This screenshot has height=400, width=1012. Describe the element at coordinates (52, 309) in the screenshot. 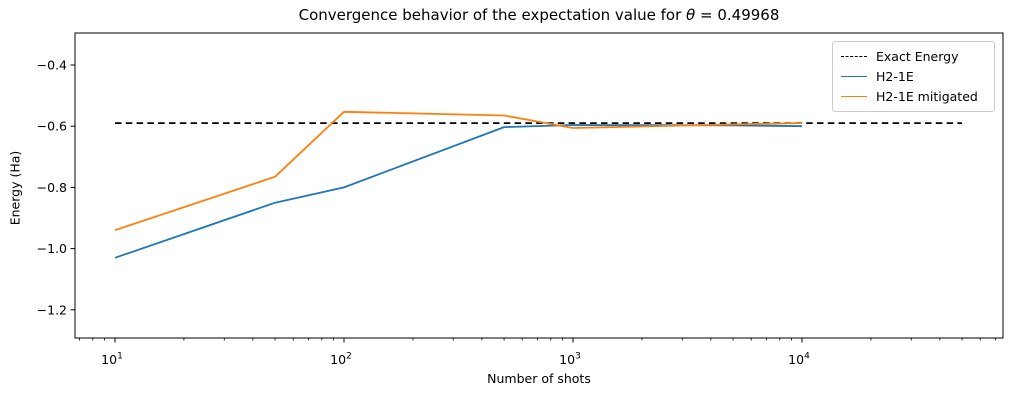

I see `y-tick-label: −1.2` at that location.